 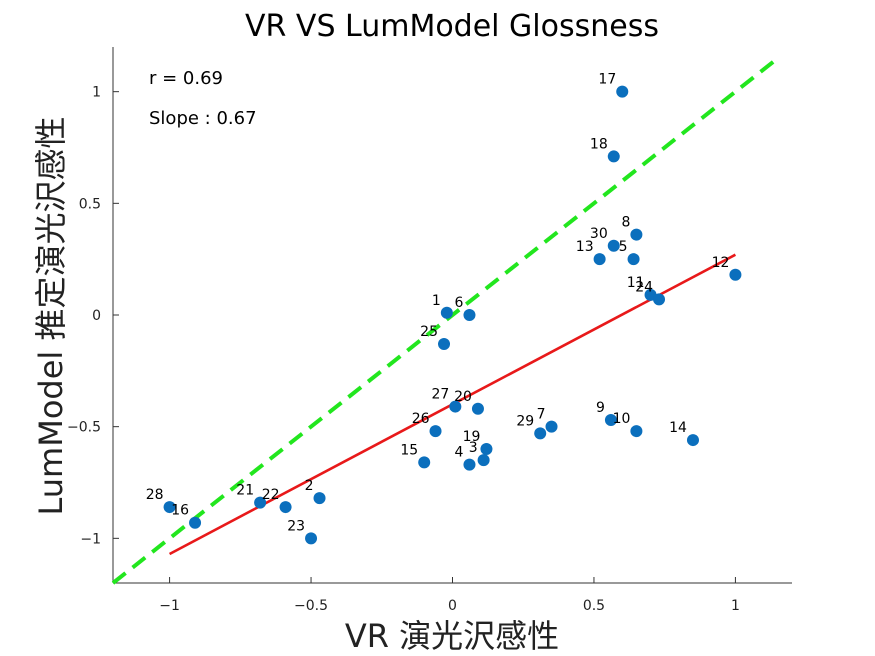 What do you see at coordinates (525, 421) in the screenshot?
I see `data-point-label-29: 29` at bounding box center [525, 421].